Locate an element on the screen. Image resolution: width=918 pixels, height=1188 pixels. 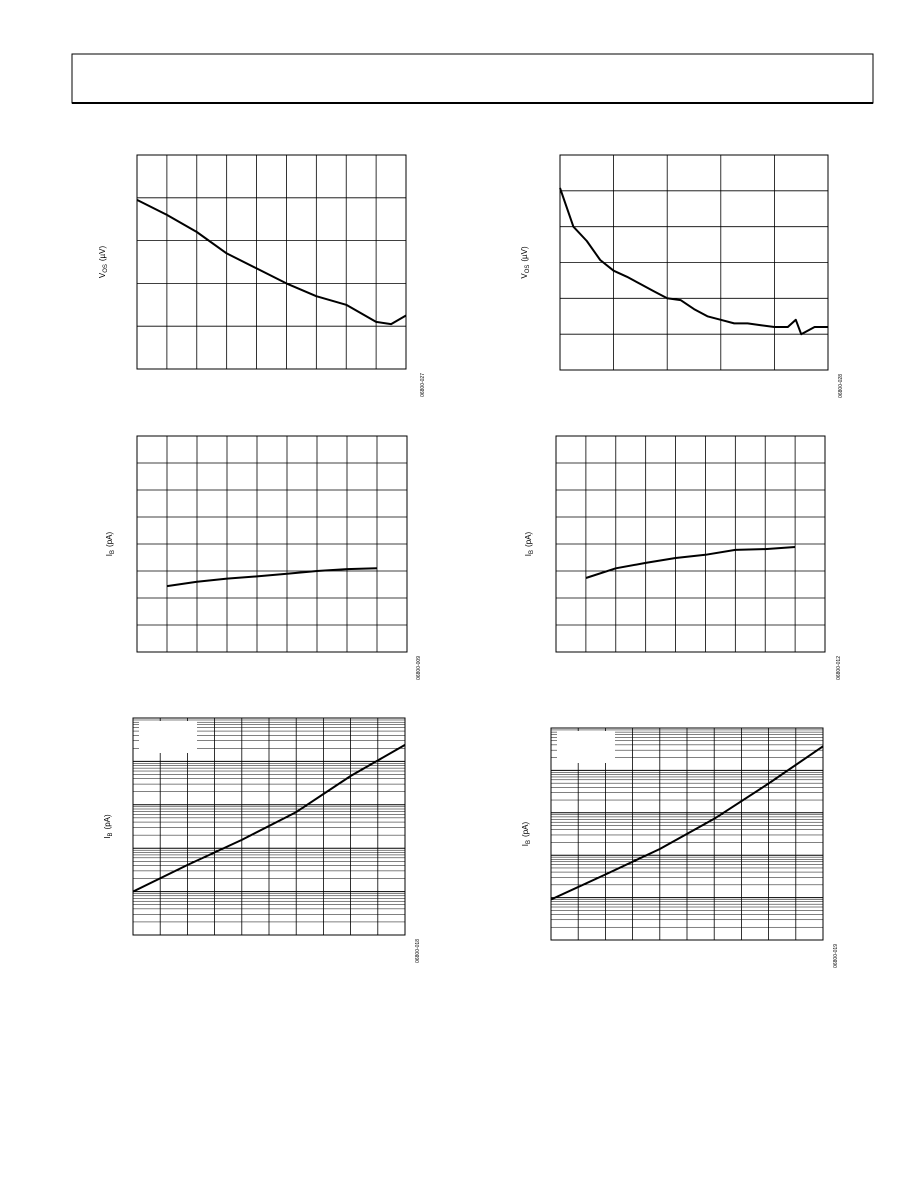
chart: VOS (µV) 06800-028 is located at coordinates (682, 276).